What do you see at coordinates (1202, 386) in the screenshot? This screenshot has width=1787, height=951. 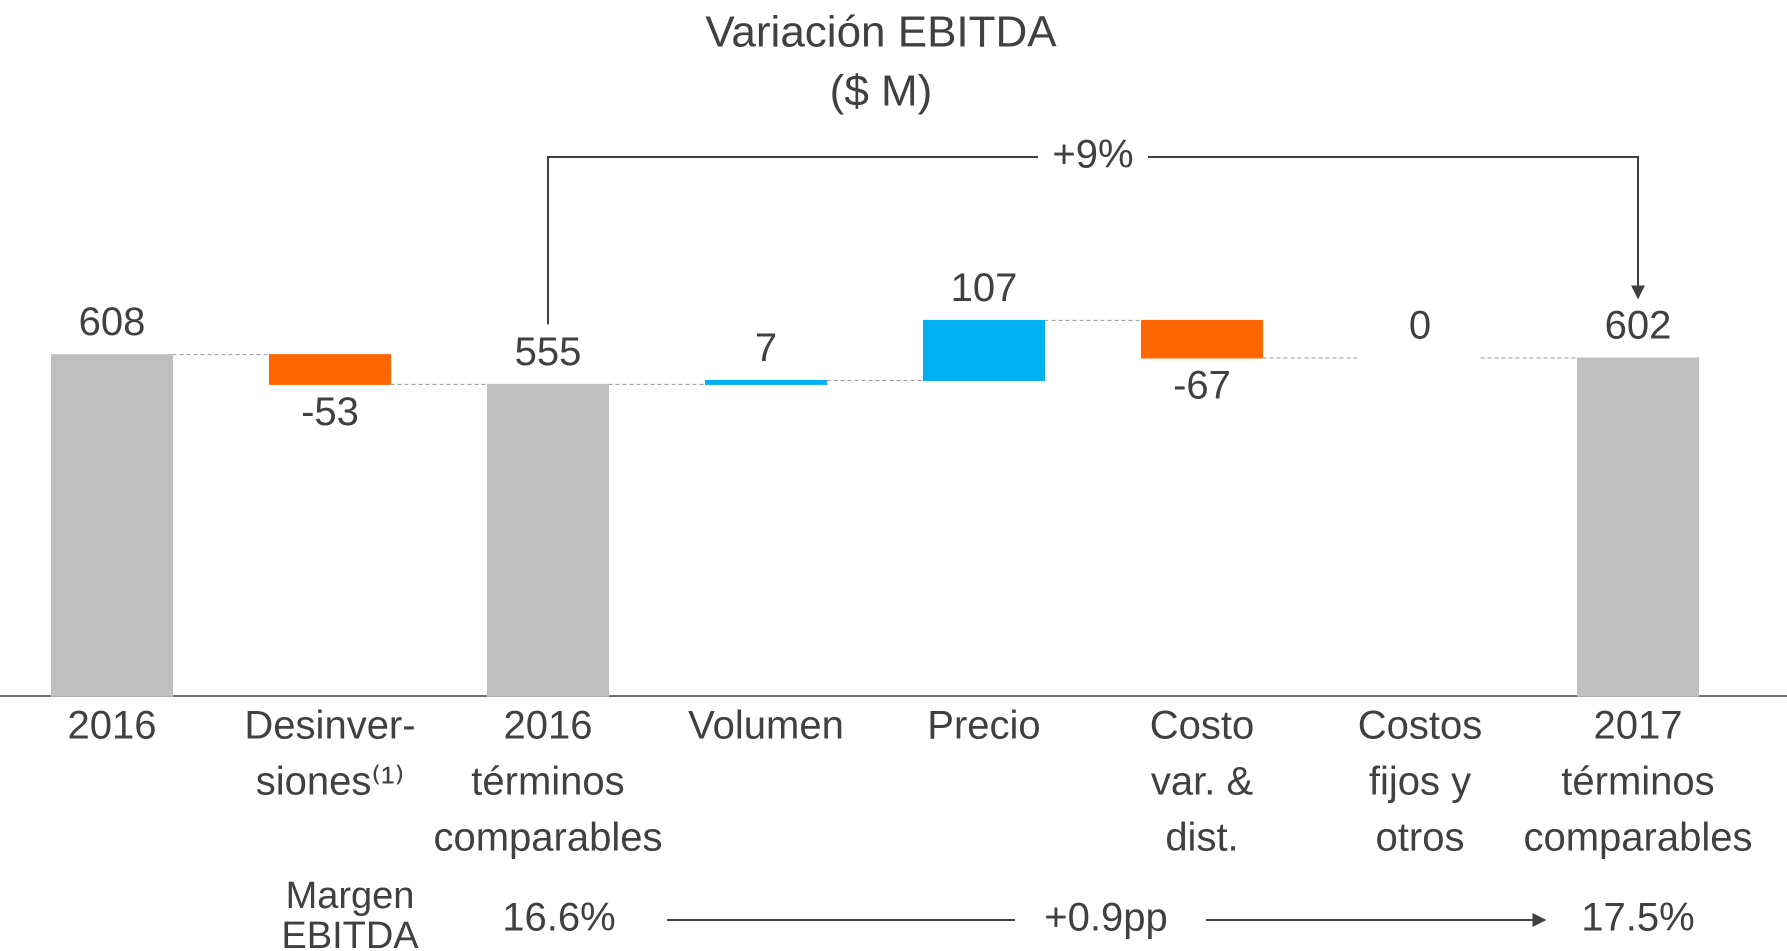 I see `value-label: -67` at bounding box center [1202, 386].